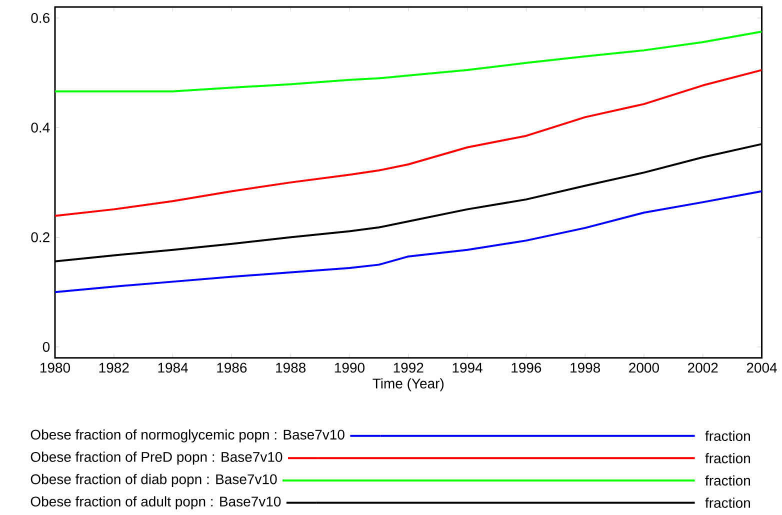 The height and width of the screenshot is (515, 782). What do you see at coordinates (527, 367) in the screenshot?
I see `x-tick-label: 1996` at bounding box center [527, 367].